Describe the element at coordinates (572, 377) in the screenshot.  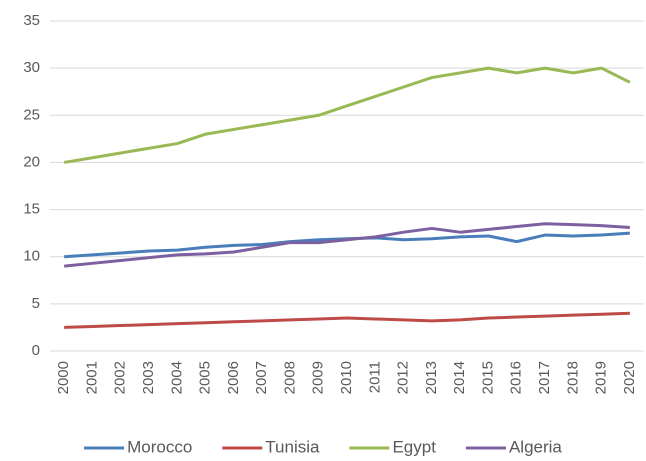
I see `x-tick-label: 2018` at that location.